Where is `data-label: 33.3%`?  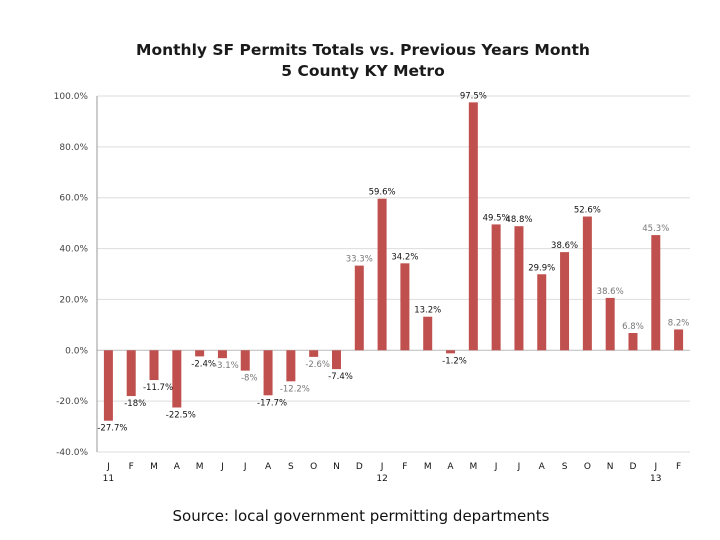
data-label: 33.3% is located at coordinates (359, 260).